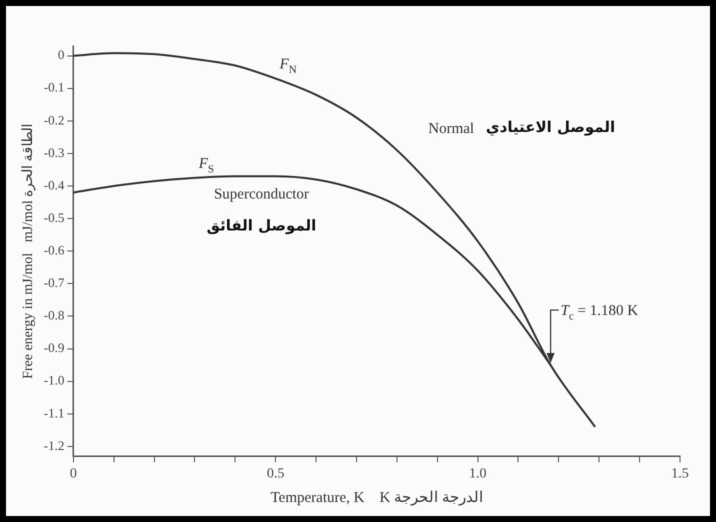 Image resolution: width=716 pixels, height=522 pixels. I want to click on y-tick-label: -1.2, so click(54, 445).